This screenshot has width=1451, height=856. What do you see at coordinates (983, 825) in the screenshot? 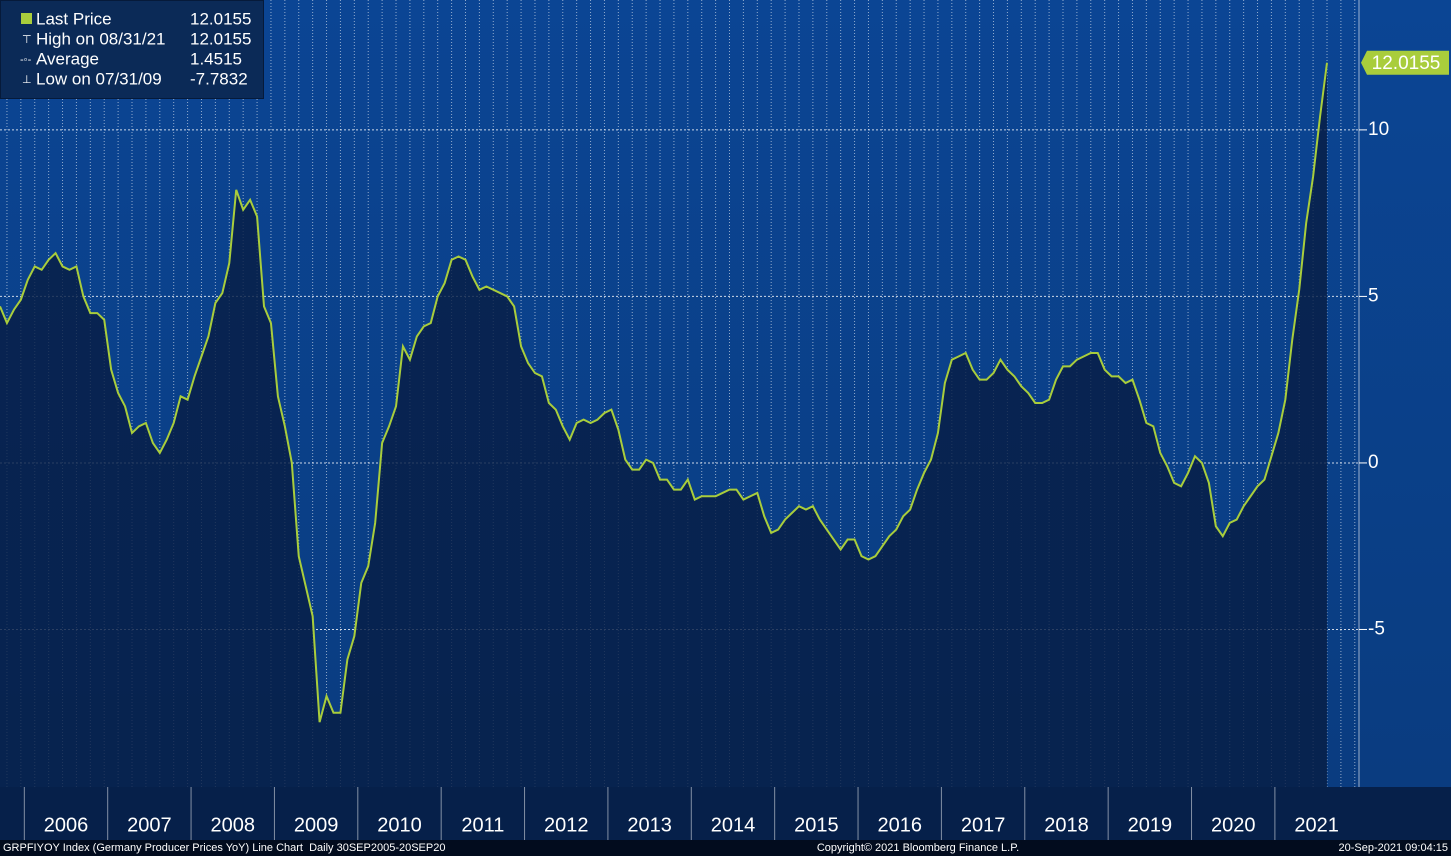
I see `x-tick-label: 2017` at bounding box center [983, 825].